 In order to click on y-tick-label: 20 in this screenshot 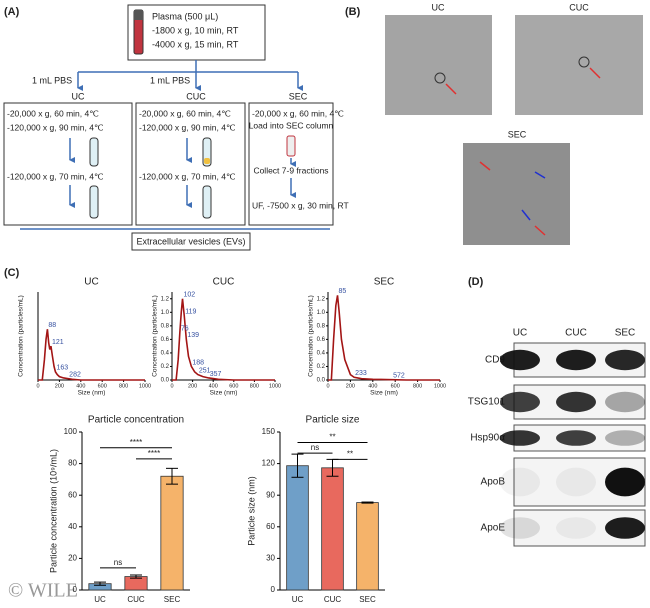, I will do `click(72, 558)`.